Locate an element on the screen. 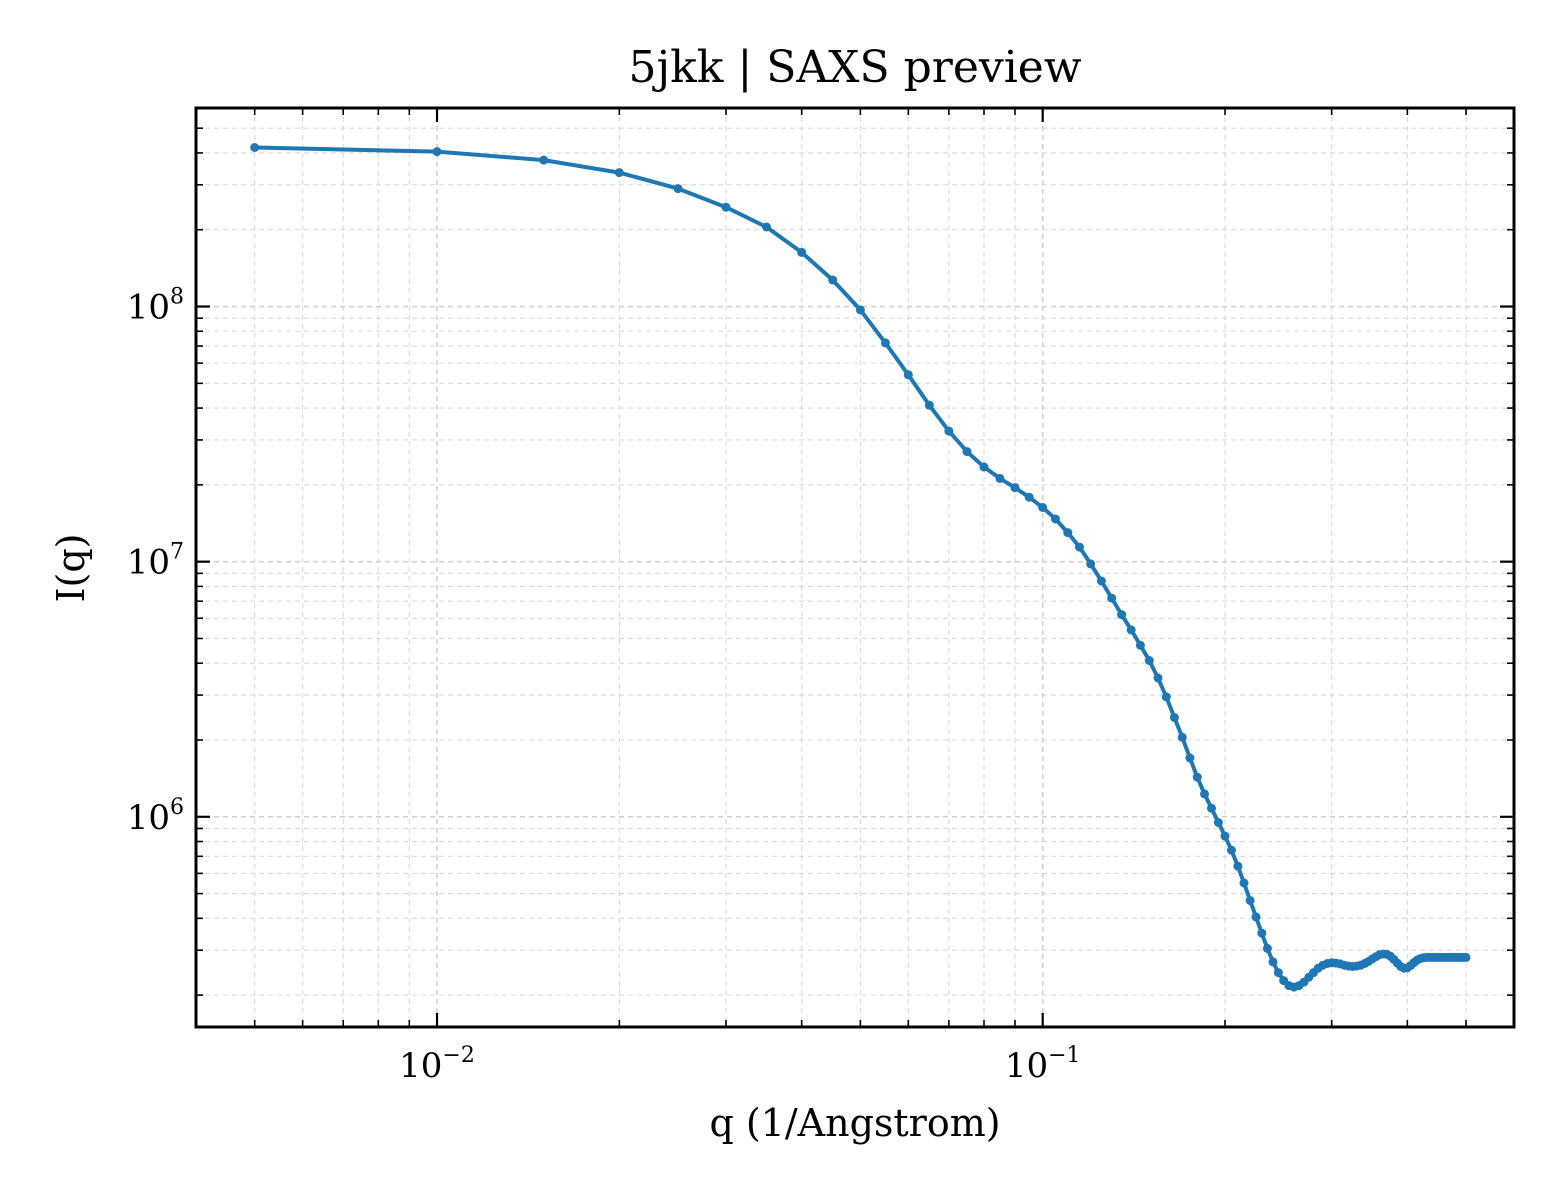 The width and height of the screenshot is (1560, 1200). y-tick-label: 108 is located at coordinates (155, 306).